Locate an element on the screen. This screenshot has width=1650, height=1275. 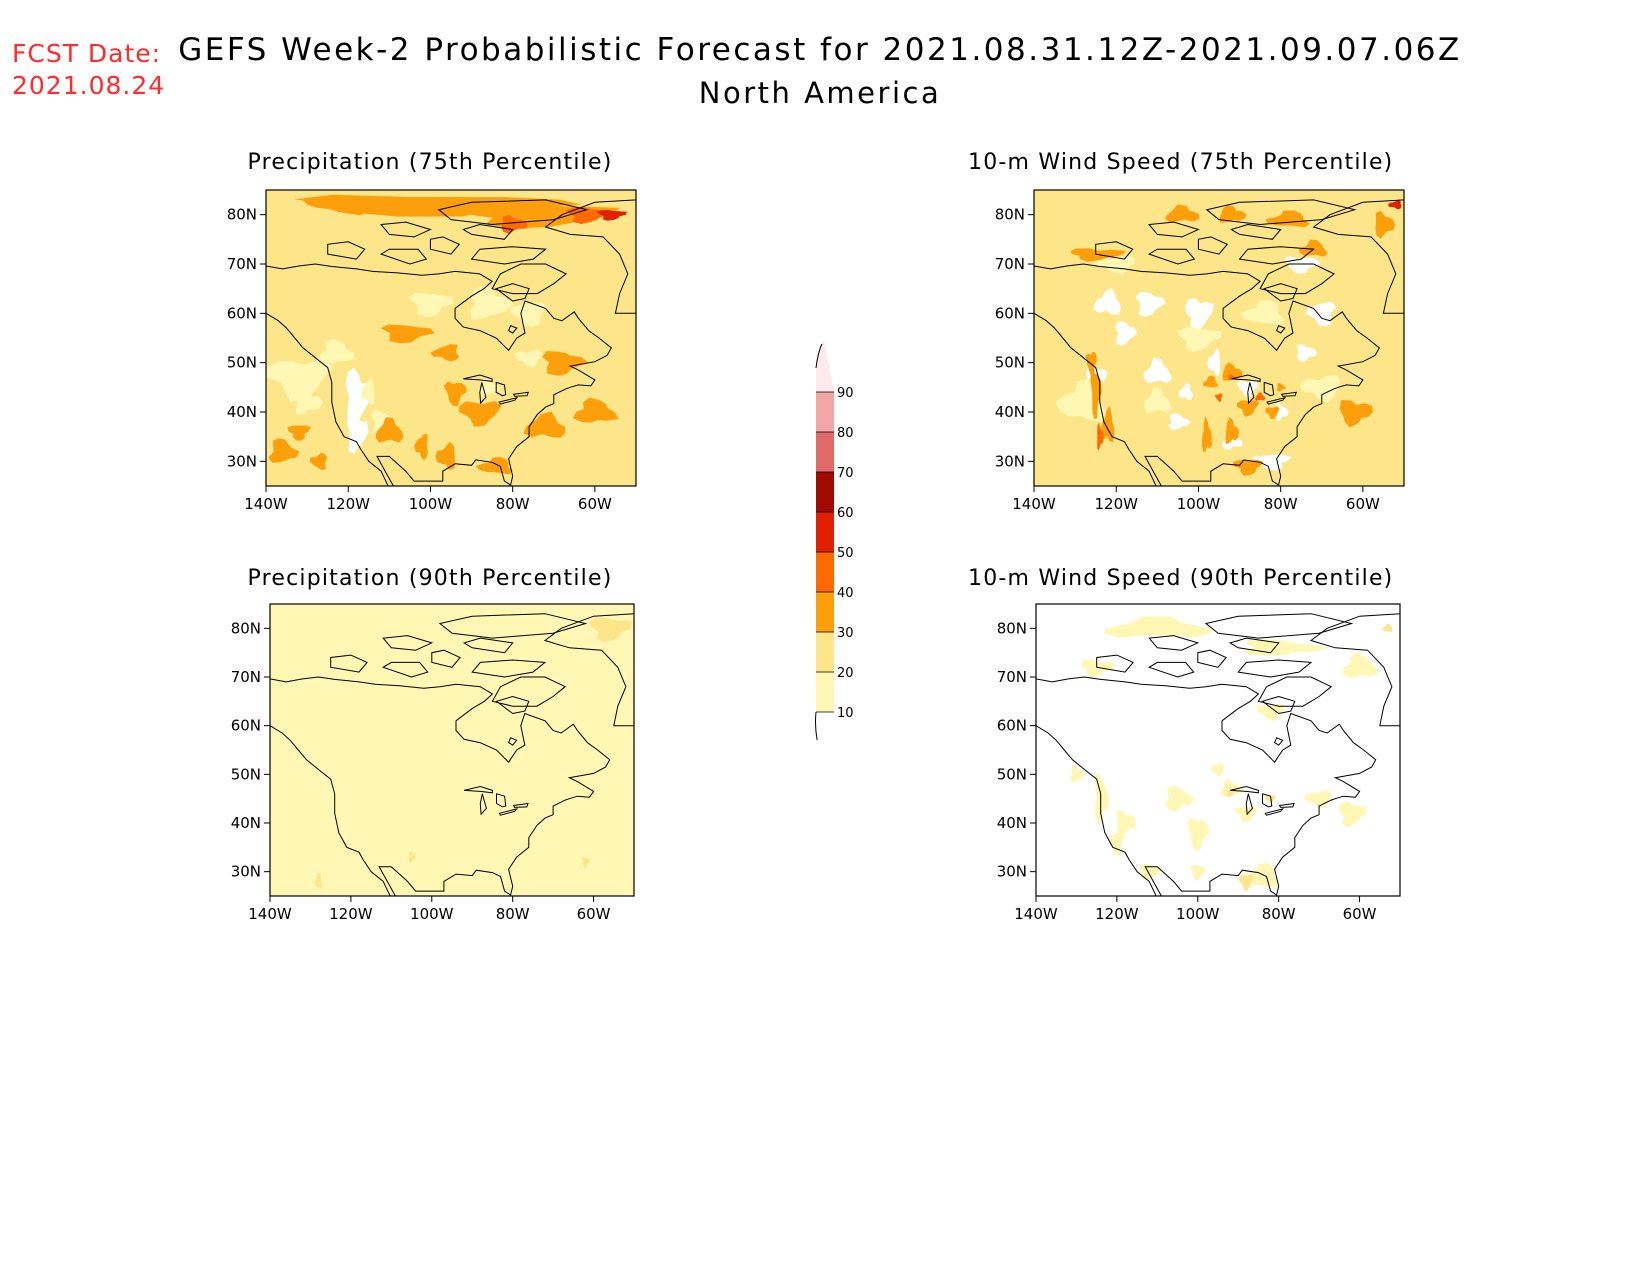
map-svg: 30N 40N 50N 60N 70N 80N 140W 120W 100W 80W 60W is located at coordinates (432, 351).